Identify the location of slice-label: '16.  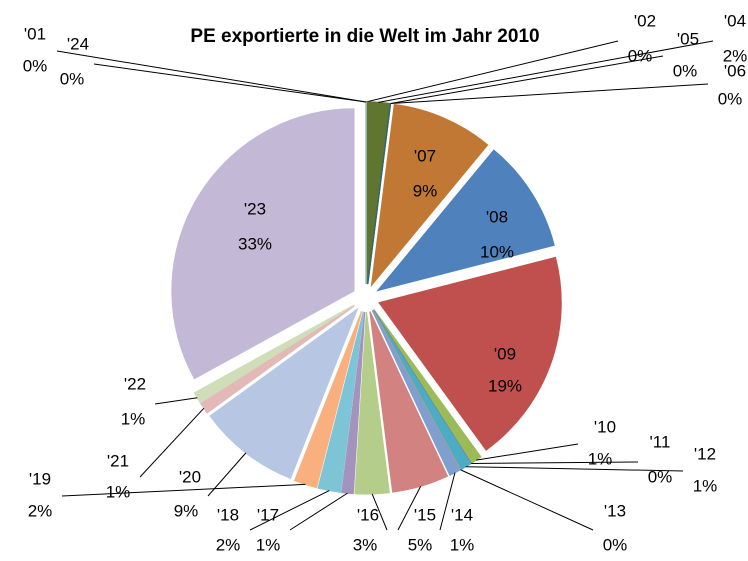
(368, 514).